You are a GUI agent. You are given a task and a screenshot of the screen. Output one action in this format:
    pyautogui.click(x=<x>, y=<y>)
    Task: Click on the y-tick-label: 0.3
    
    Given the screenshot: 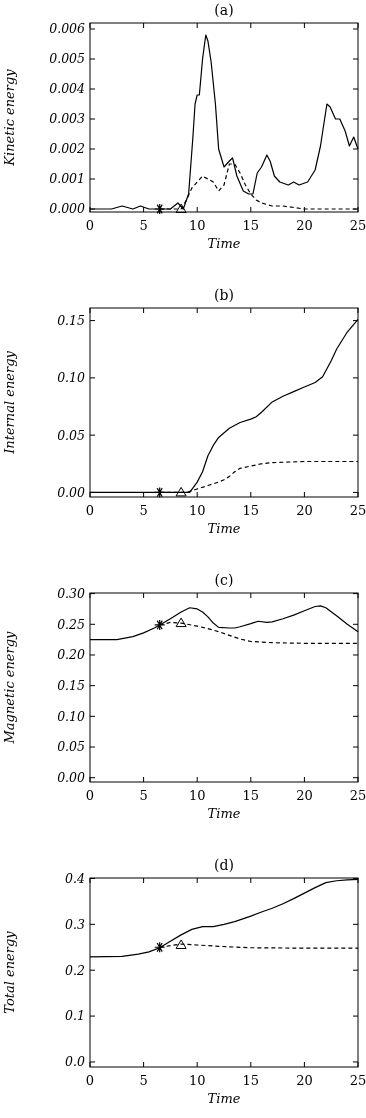 What is the action you would take?
    pyautogui.click(x=75, y=924)
    